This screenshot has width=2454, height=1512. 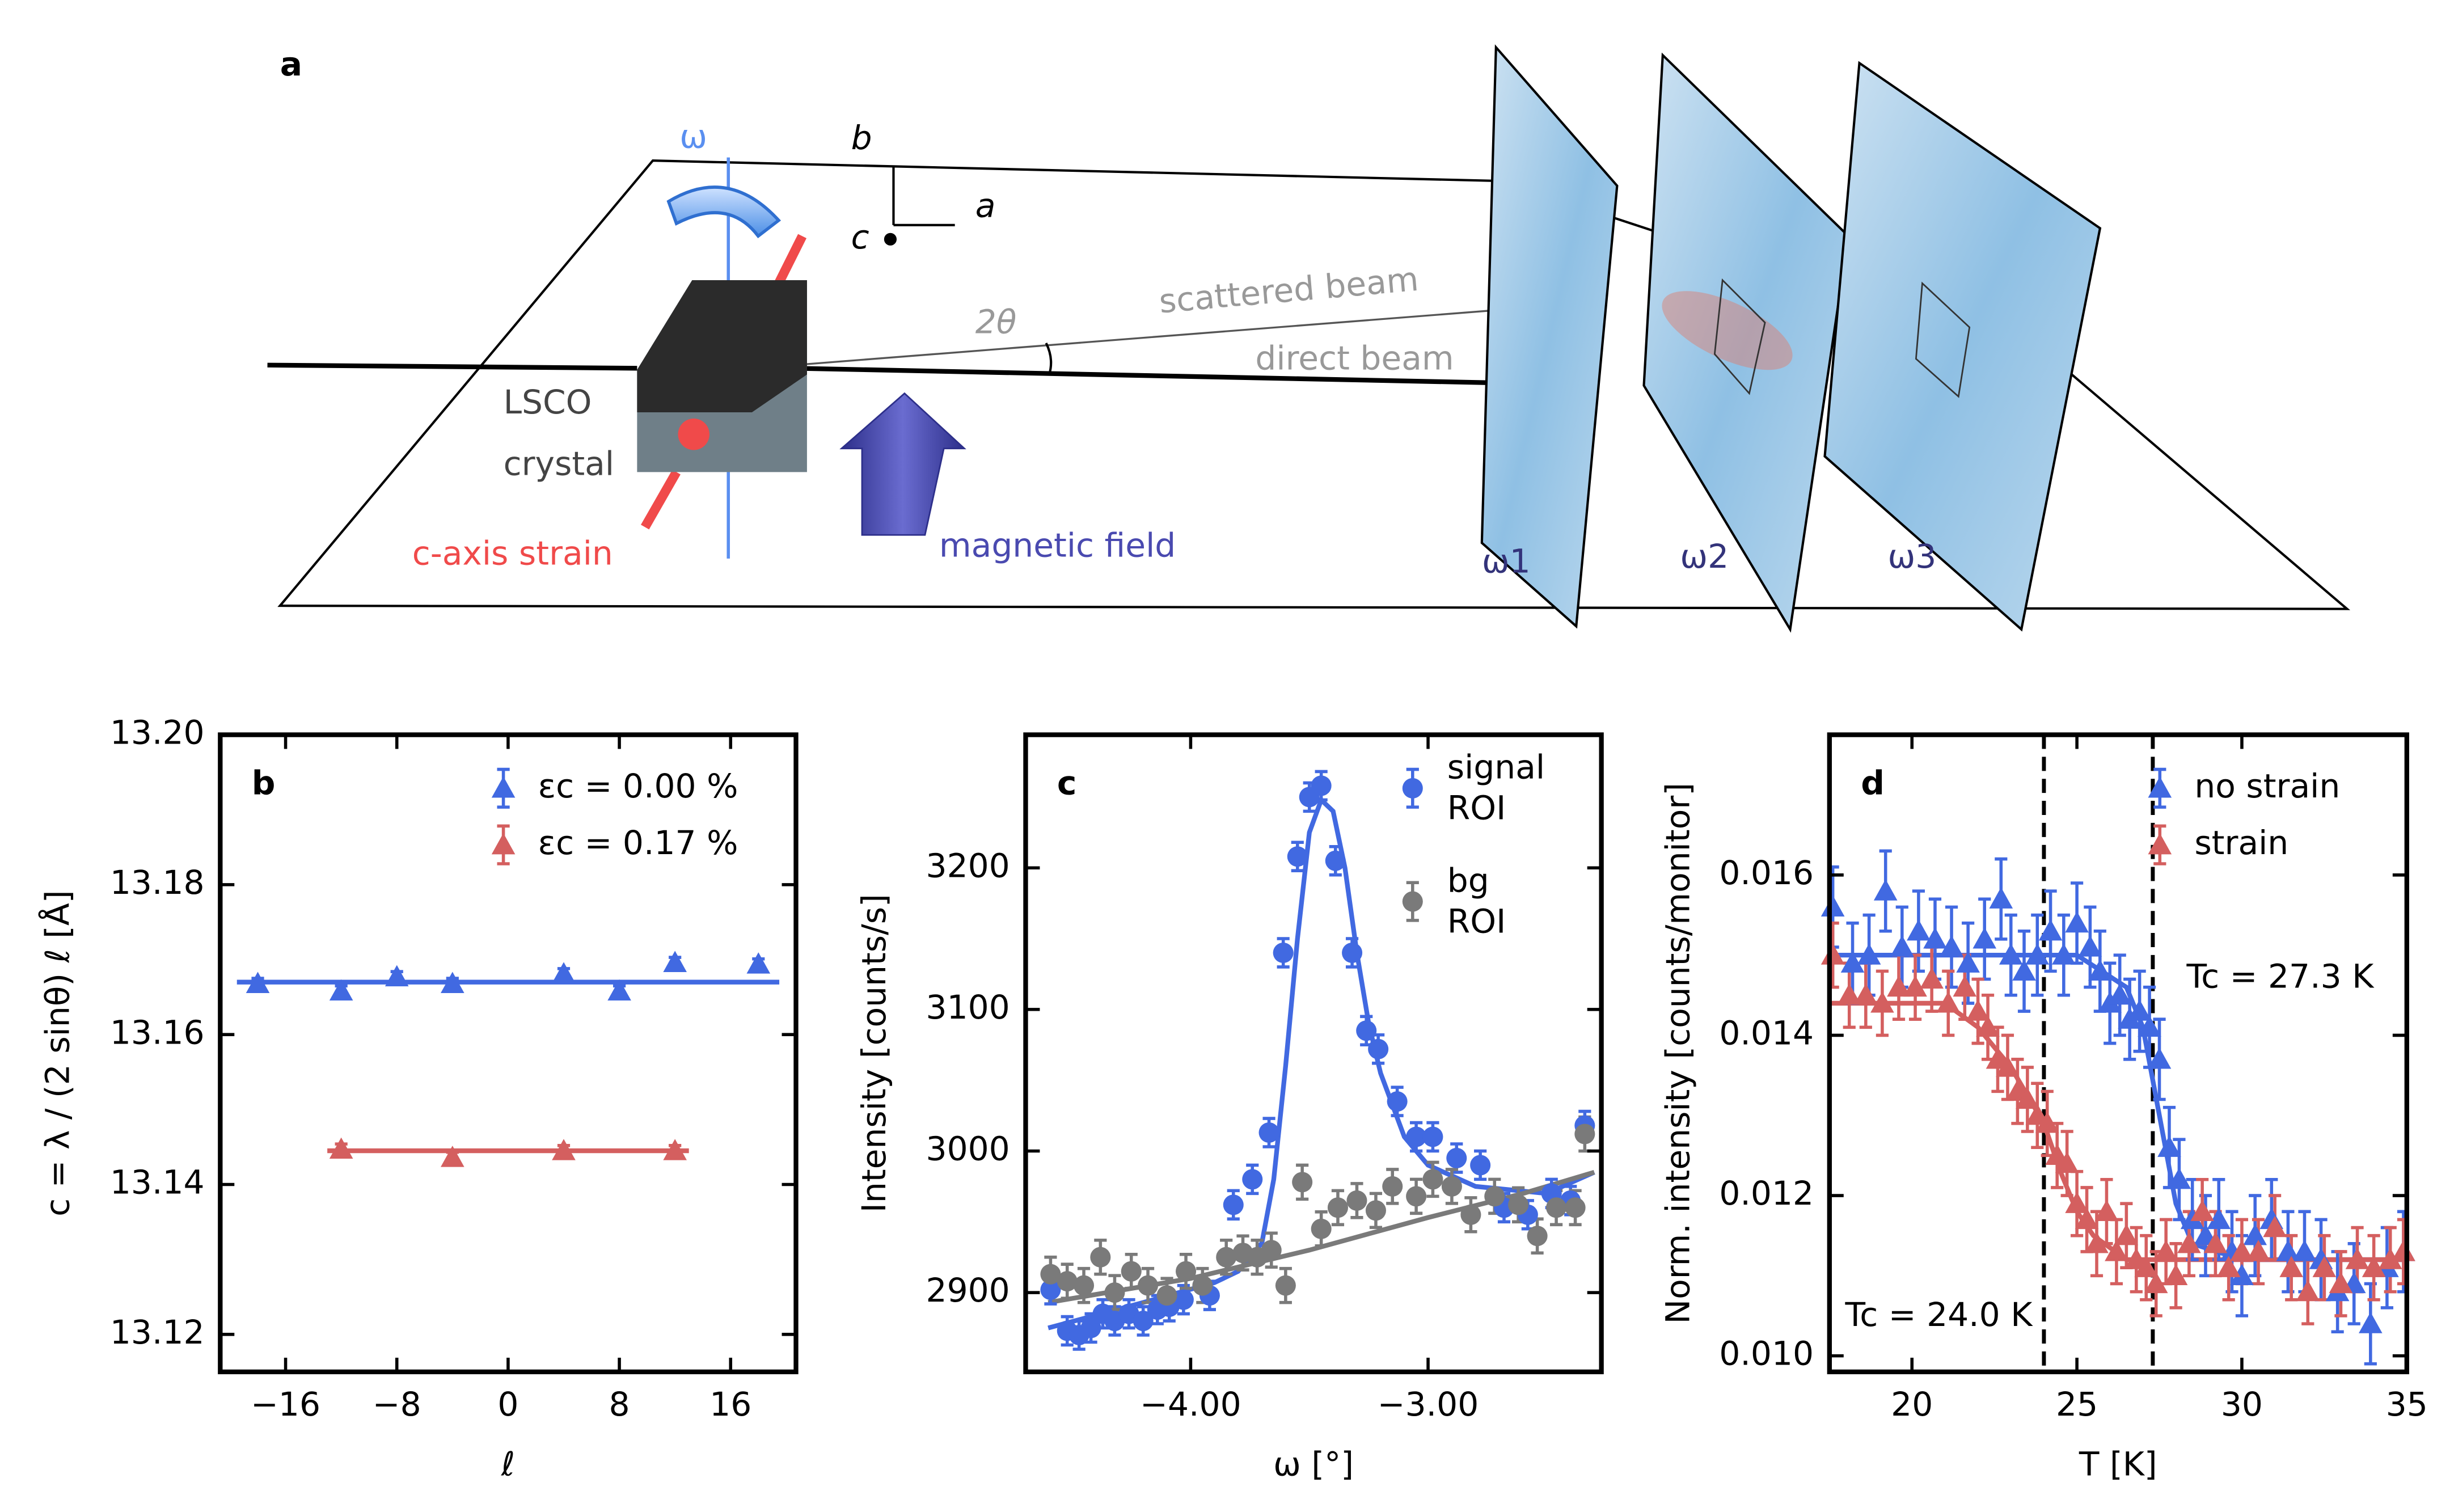 What do you see at coordinates (157, 882) in the screenshot?
I see `y-tick-label: 13.18` at bounding box center [157, 882].